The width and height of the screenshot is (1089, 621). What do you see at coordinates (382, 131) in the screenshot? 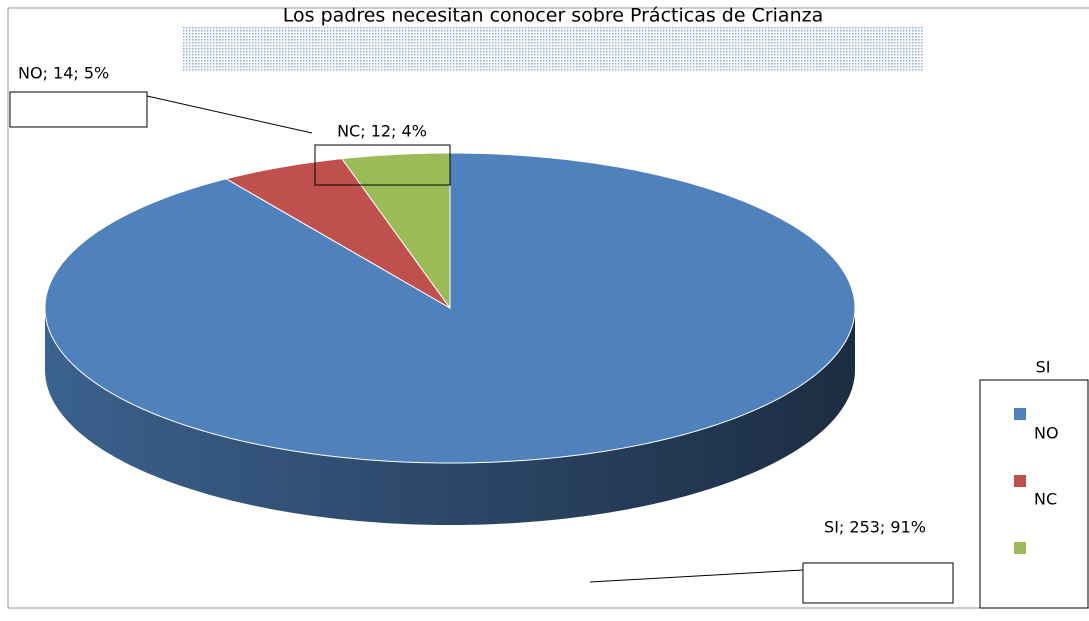
I see `data-label: NC; 12; 4%` at bounding box center [382, 131].